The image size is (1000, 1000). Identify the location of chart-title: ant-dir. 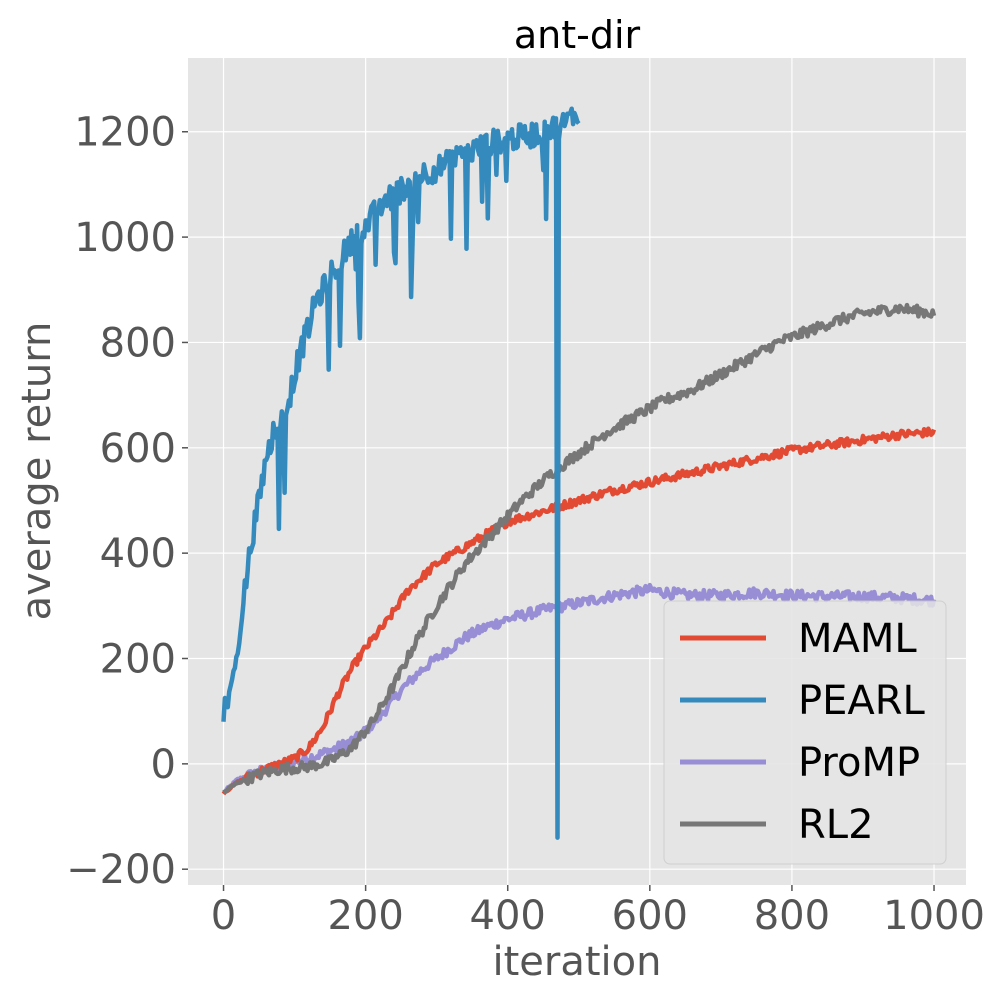
(577, 35).